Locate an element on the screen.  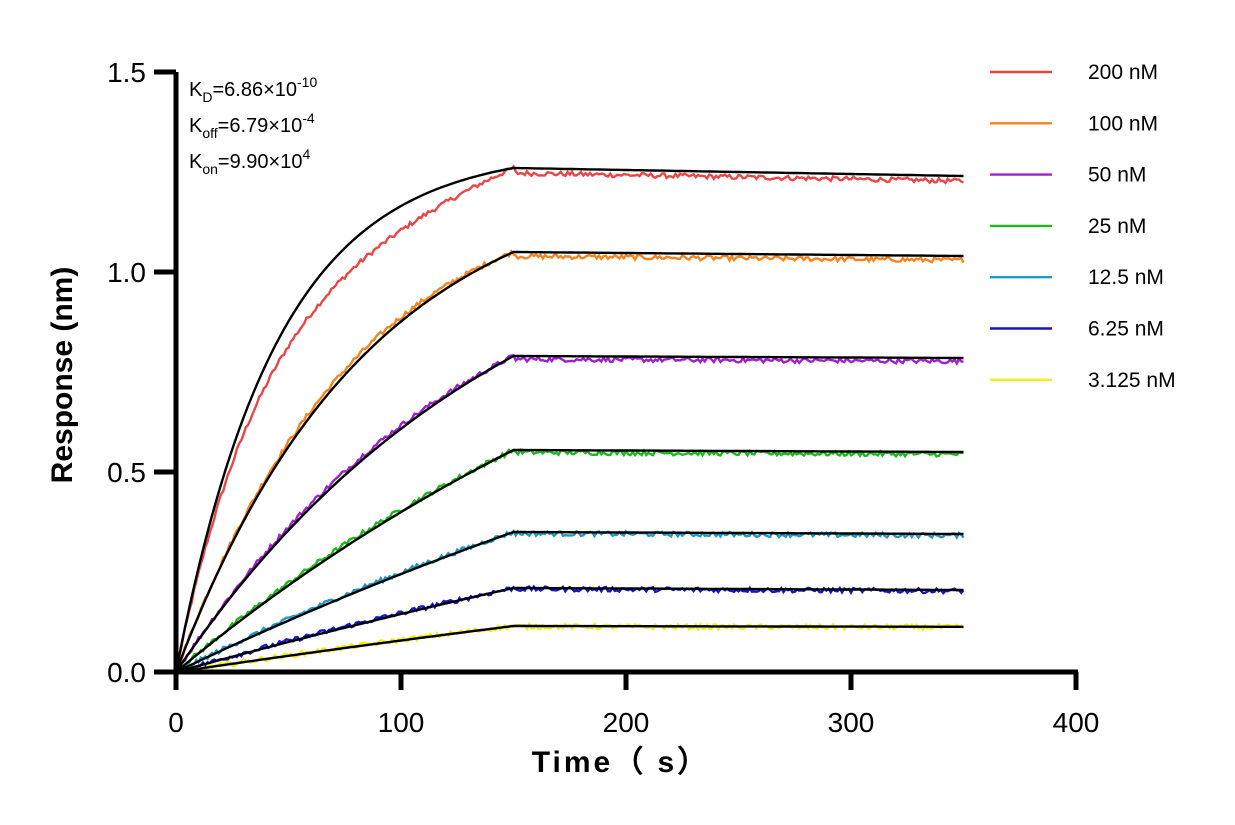
x-tick-label: 200 is located at coordinates (626, 722).